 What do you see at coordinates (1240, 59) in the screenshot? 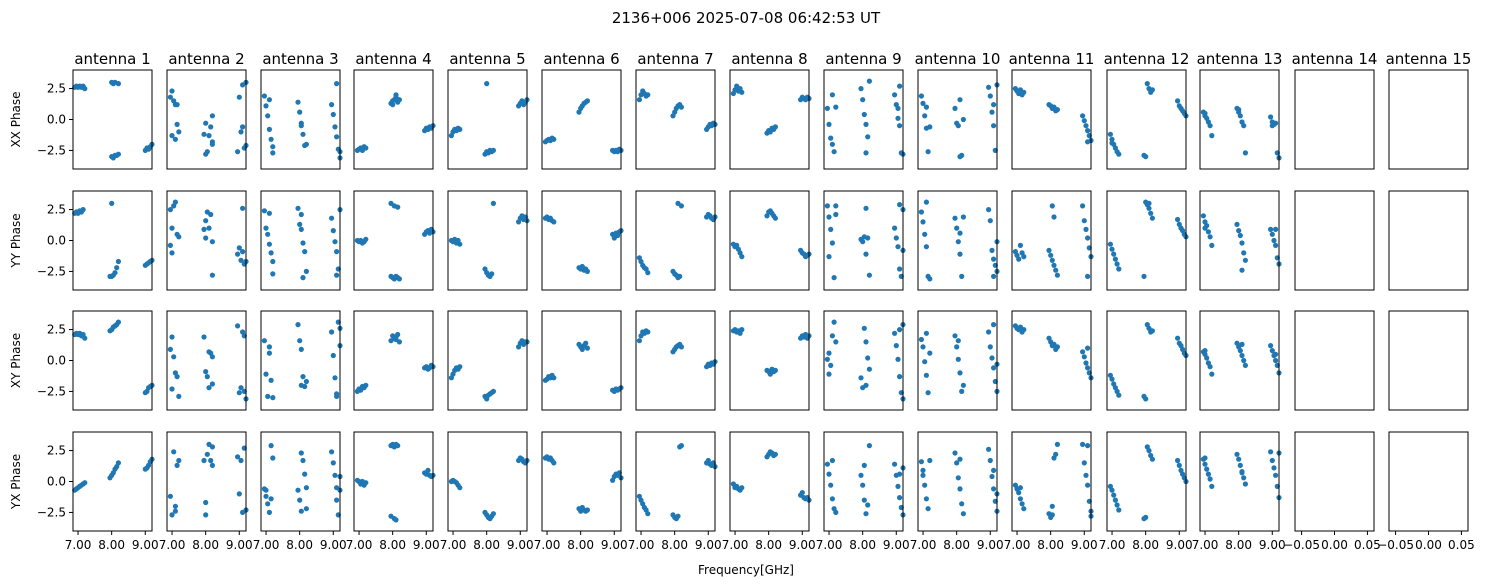
I see `antenna-title: antenna 13` at bounding box center [1240, 59].